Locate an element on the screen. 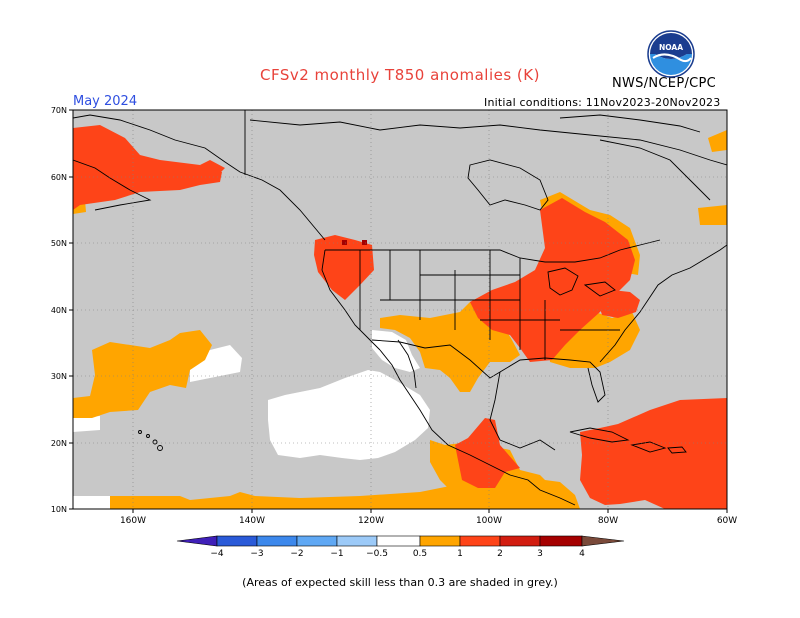 The width and height of the screenshot is (800, 618). lon-label-160w: 160W is located at coordinates (133, 521).